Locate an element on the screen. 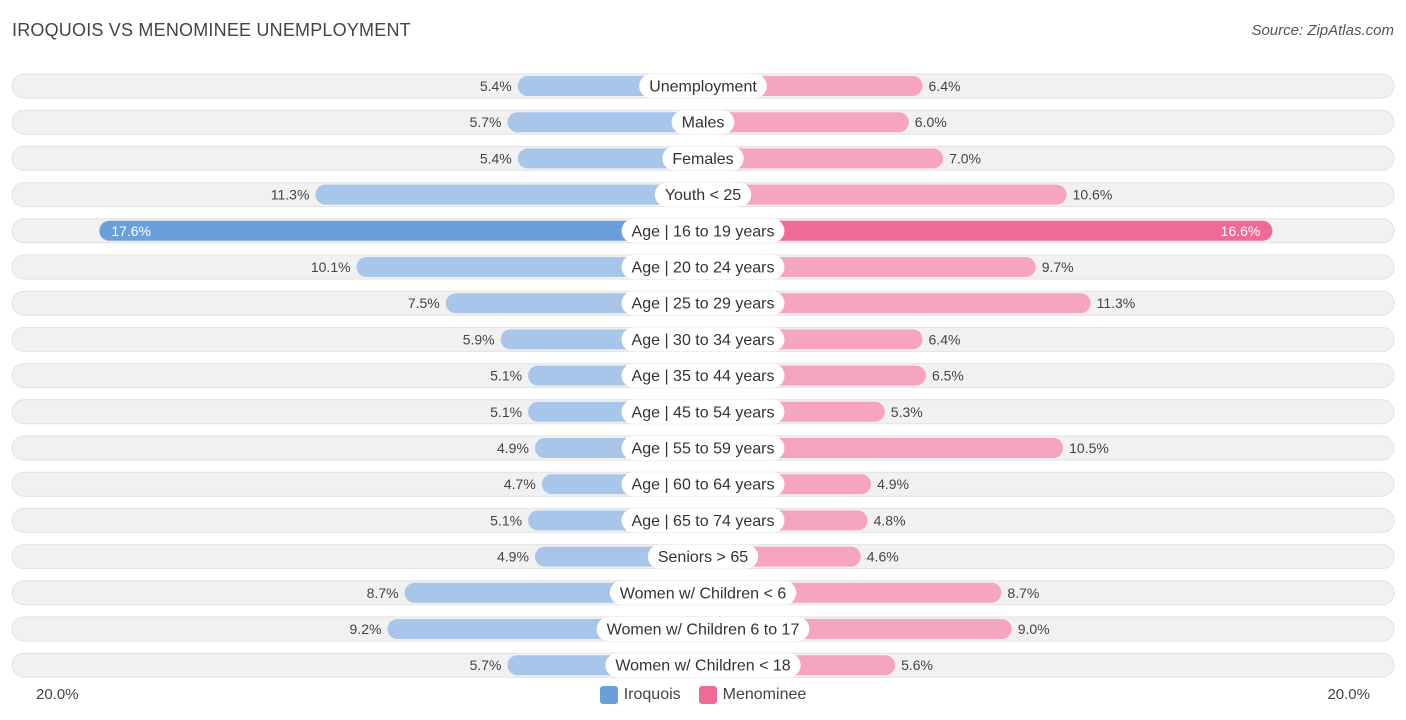 The height and width of the screenshot is (720, 1406). axis-left-label: 20.0% is located at coordinates (57, 694).